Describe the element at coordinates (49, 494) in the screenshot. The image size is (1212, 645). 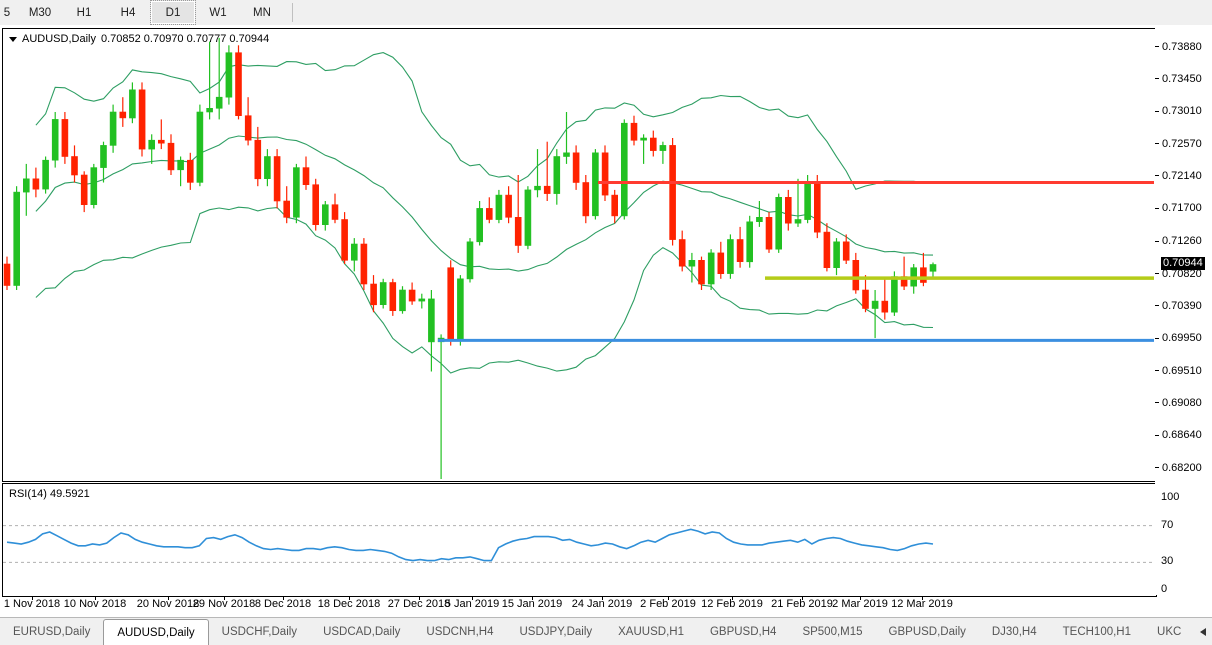
I see `rsi-indicator-label: RSI(14) 49.5921` at that location.